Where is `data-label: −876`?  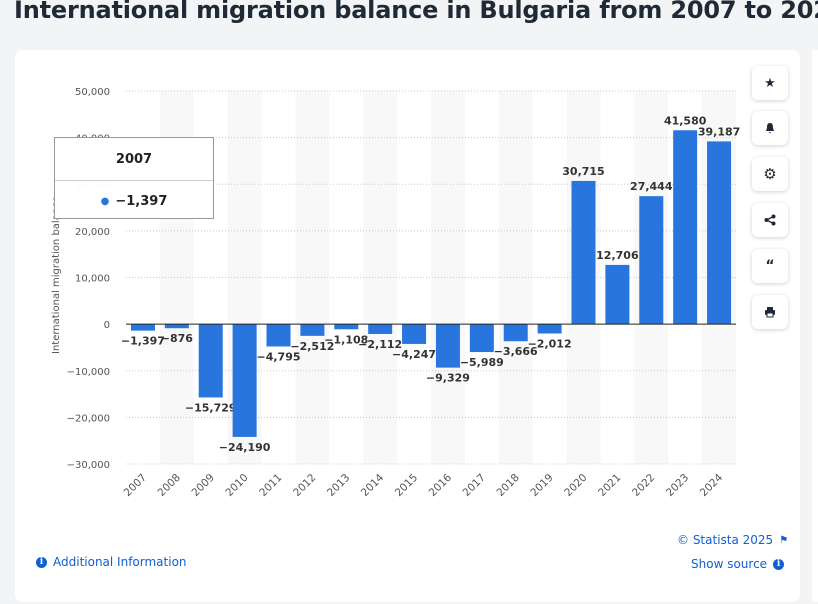
data-label: −876 is located at coordinates (177, 338).